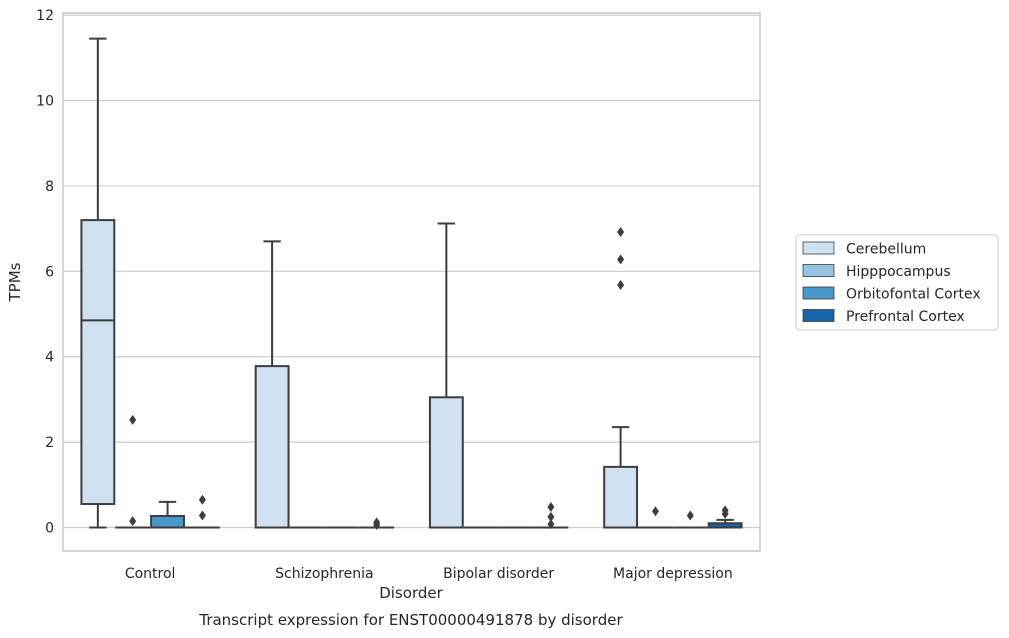  I want to click on legend-frame, so click(897, 282).